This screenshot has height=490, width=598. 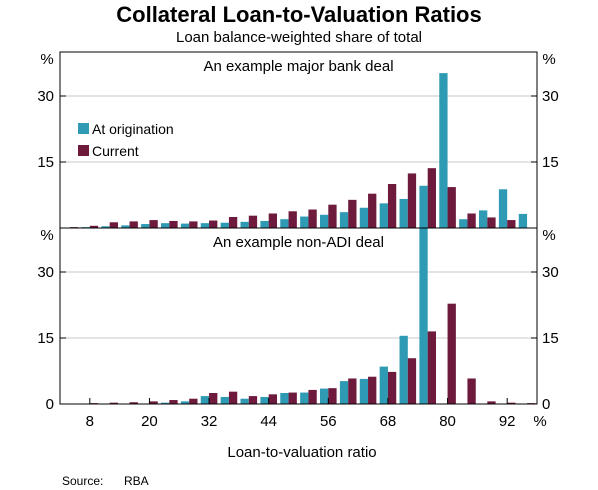 What do you see at coordinates (299, 37) in the screenshot?
I see `chart-subtitle: Loan balance-weighted share of total` at bounding box center [299, 37].